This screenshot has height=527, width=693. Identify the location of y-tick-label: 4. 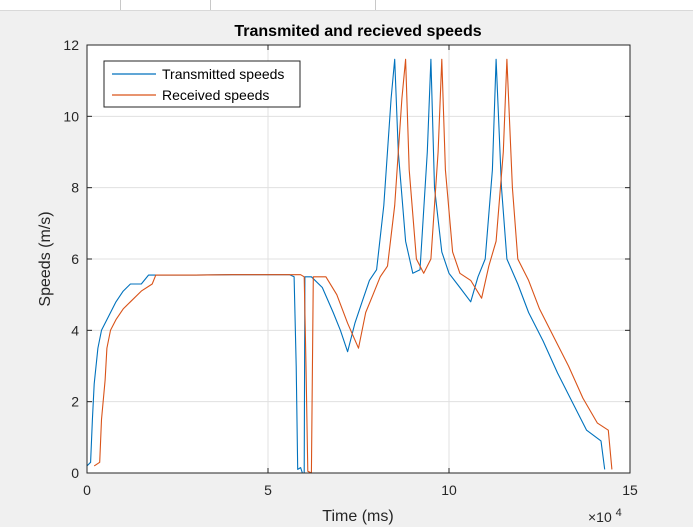
(75, 330).